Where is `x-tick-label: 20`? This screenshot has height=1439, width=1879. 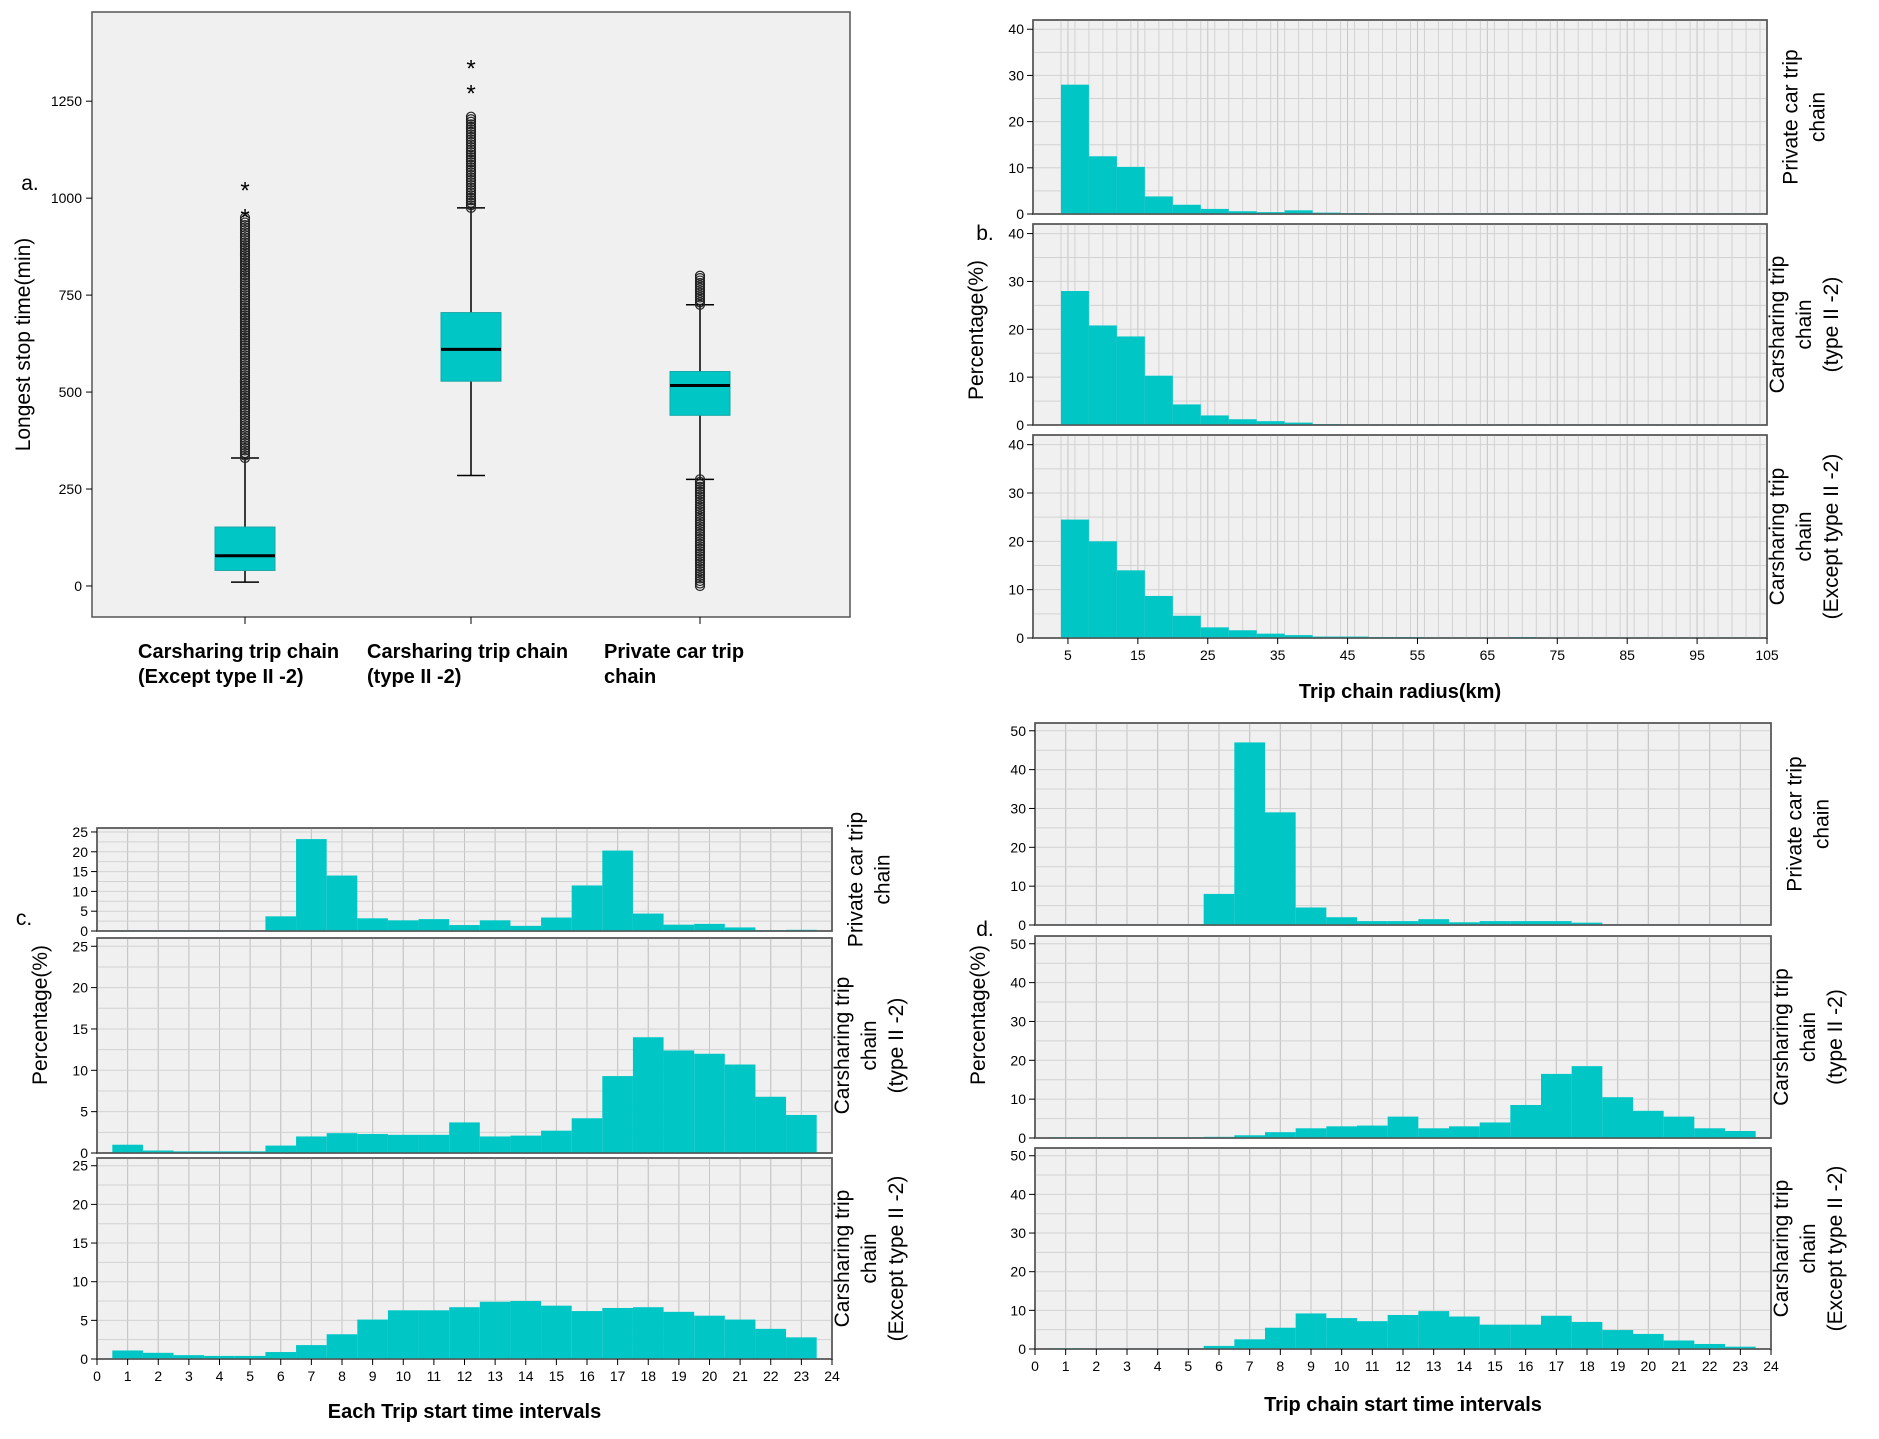 x-tick-label: 20 is located at coordinates (1649, 1366).